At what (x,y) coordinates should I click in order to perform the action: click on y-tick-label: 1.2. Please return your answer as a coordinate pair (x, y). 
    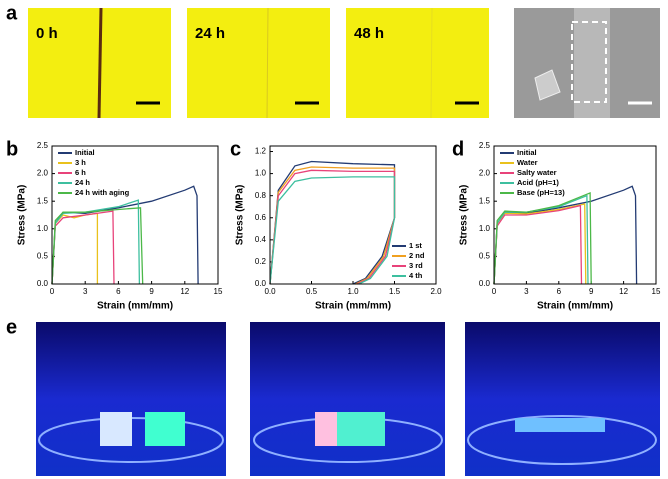
    Looking at the image, I should click on (261, 151).